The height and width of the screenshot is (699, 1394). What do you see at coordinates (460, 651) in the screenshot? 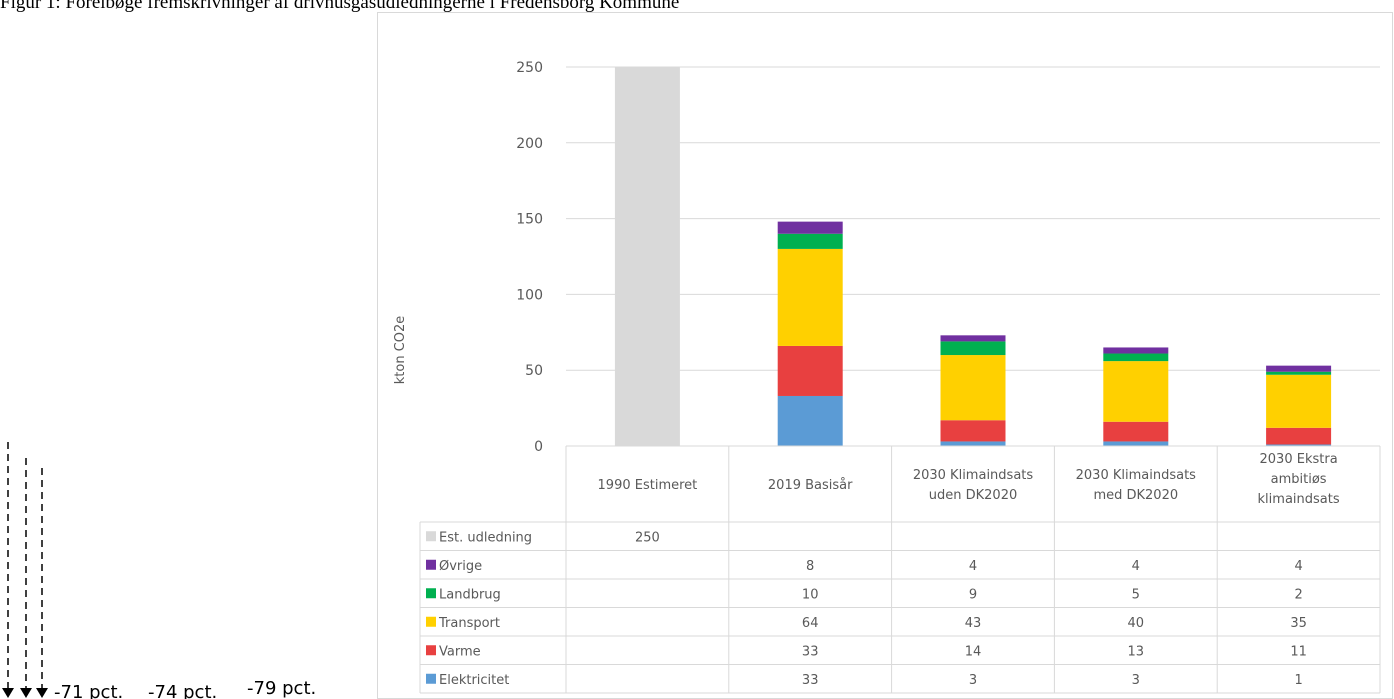
I see `legend-label: Varme` at bounding box center [460, 651].